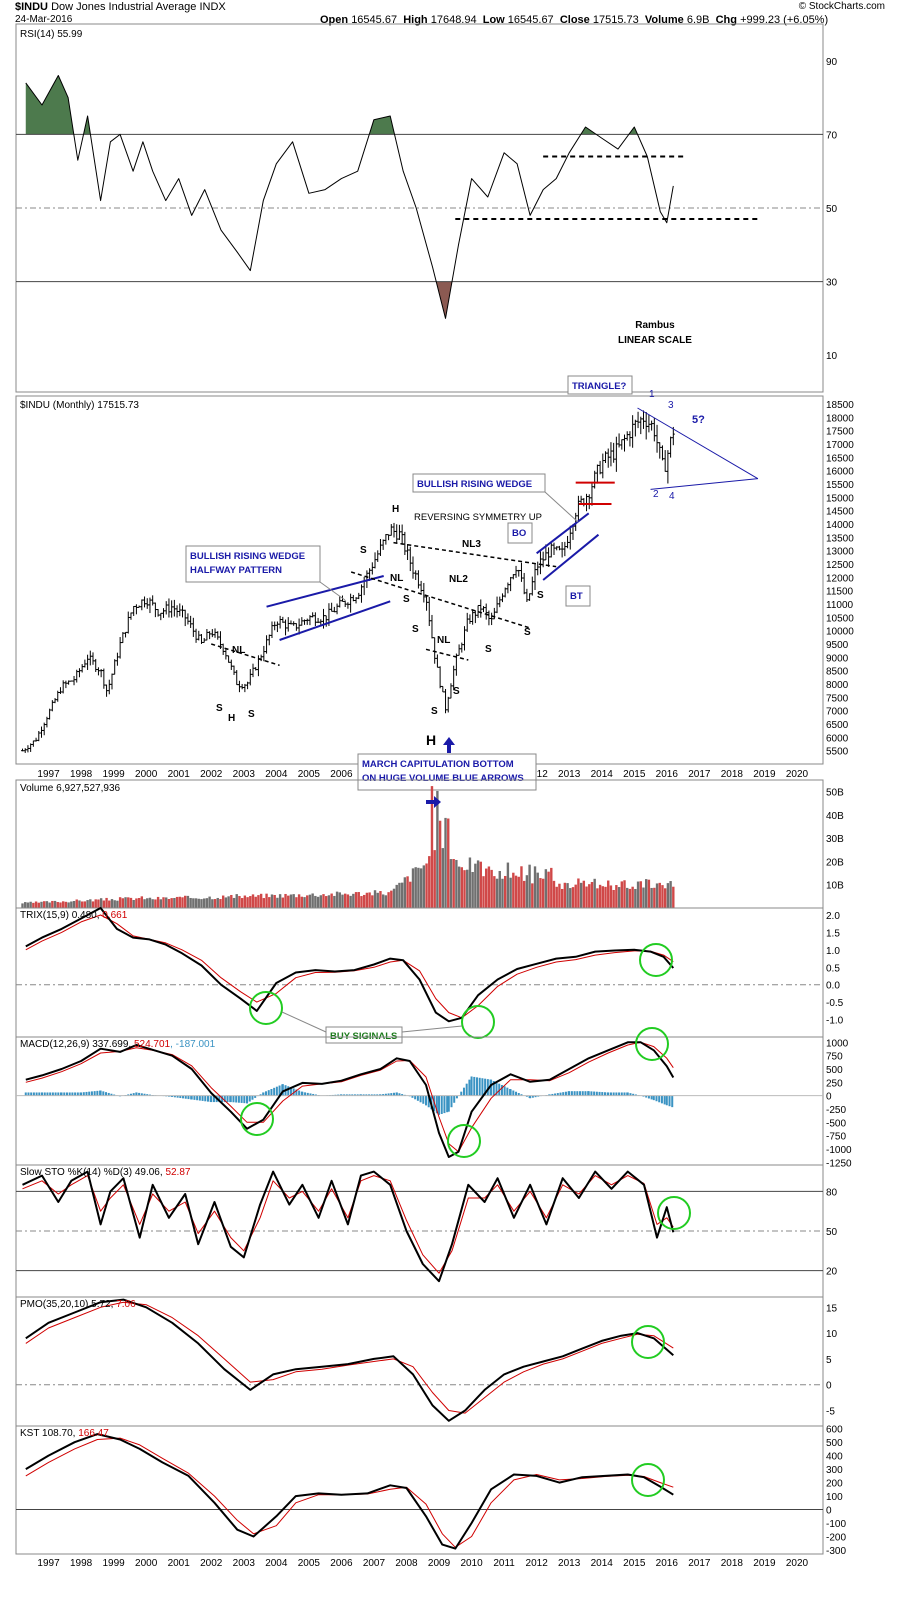  I want to click on trix-label: TRIX(15,9) 0.480, 0.661, so click(74, 915).